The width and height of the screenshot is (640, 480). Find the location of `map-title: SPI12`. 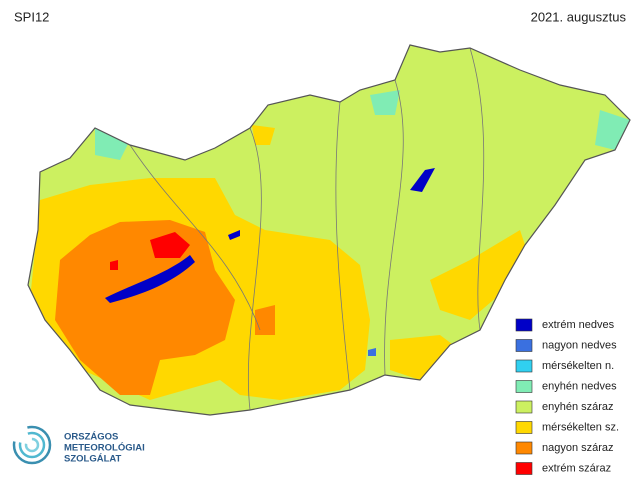

map-title: SPI12 is located at coordinates (31, 16).